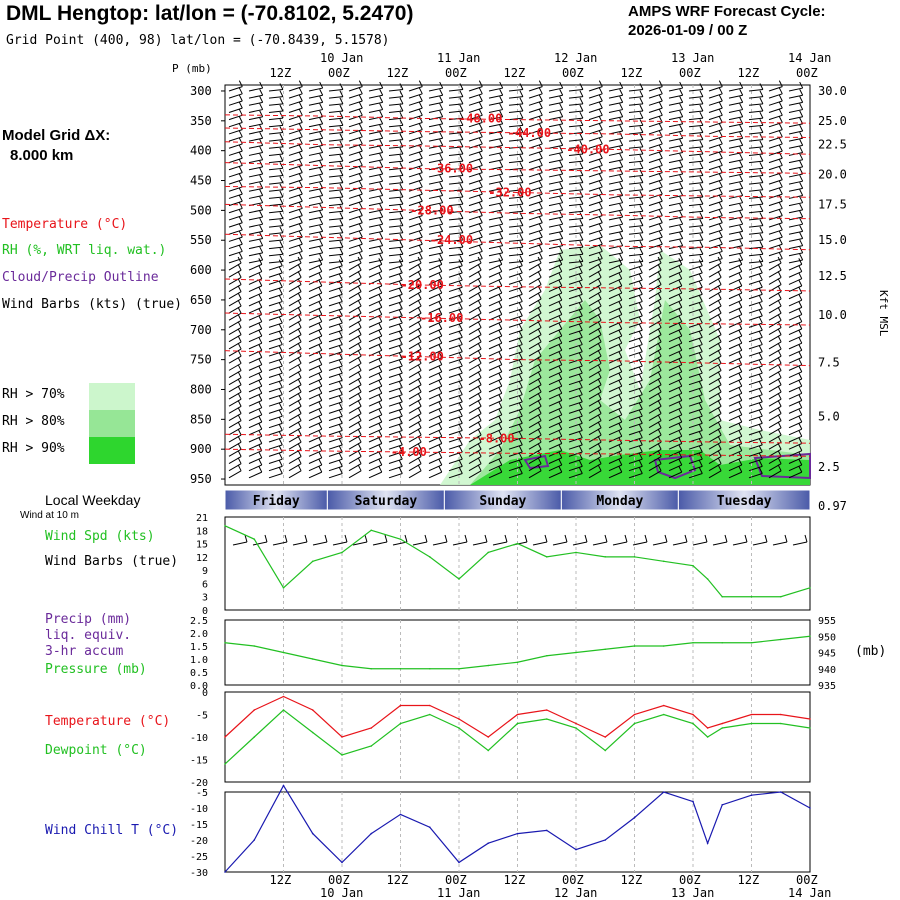  Describe the element at coordinates (199, 783) in the screenshot. I see `temperature-tick: -20` at that location.